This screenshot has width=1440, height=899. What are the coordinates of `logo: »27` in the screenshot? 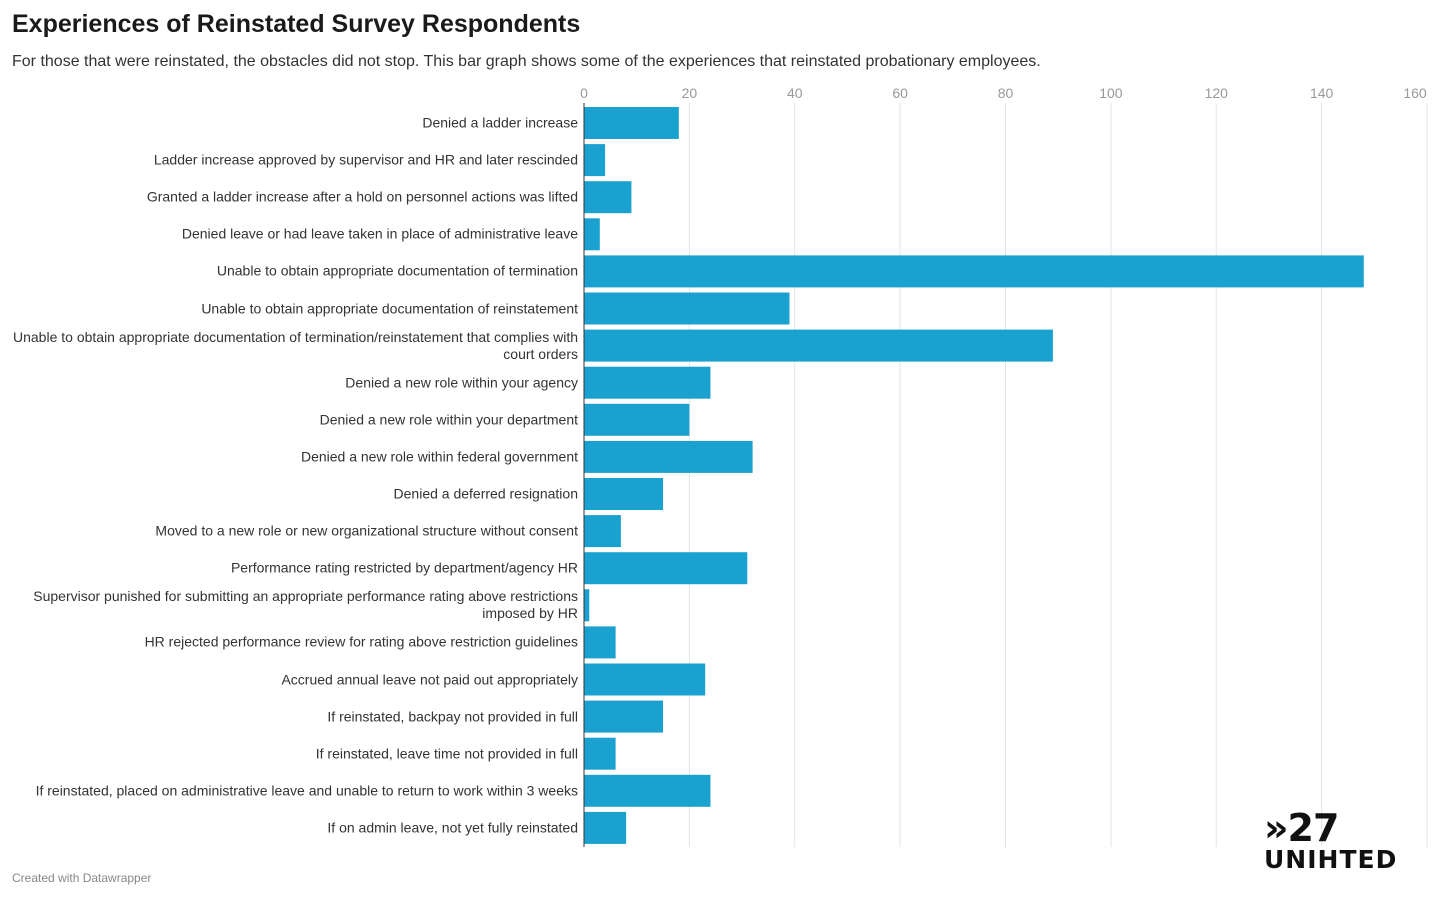 It's located at (1301, 828).